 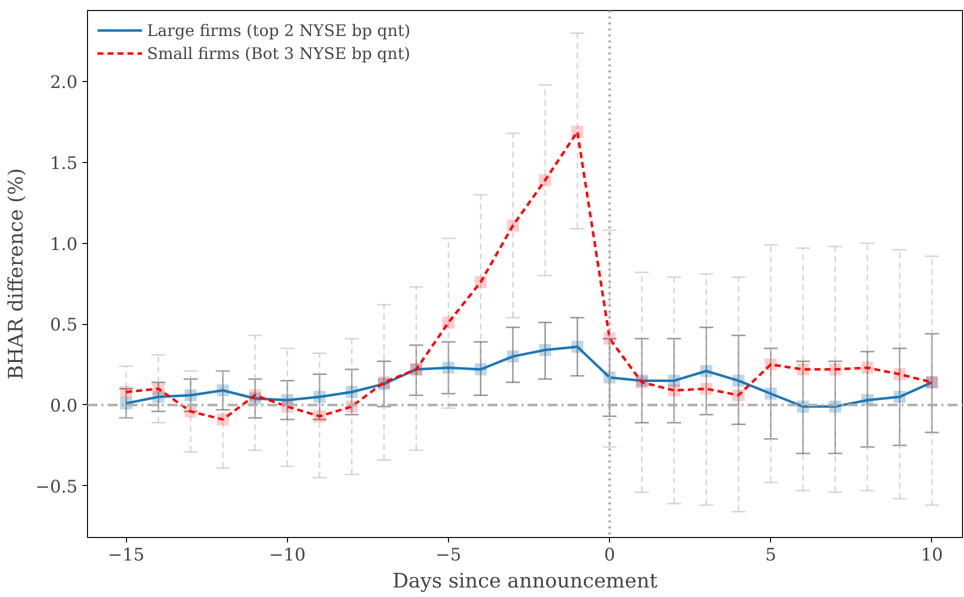 I want to click on y-tick-label: −0.5, so click(x=56, y=487).